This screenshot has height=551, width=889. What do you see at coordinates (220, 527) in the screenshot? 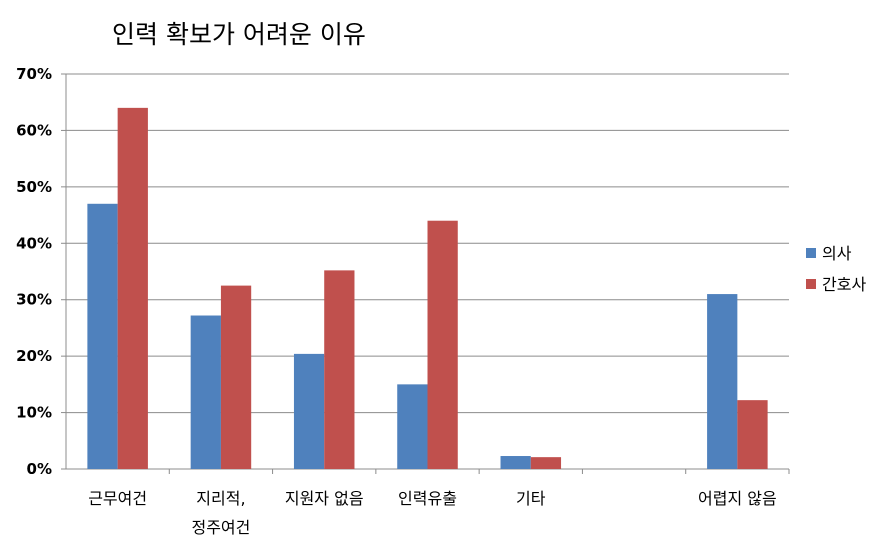
I see `x-category-label: 정주여건` at bounding box center [220, 527].